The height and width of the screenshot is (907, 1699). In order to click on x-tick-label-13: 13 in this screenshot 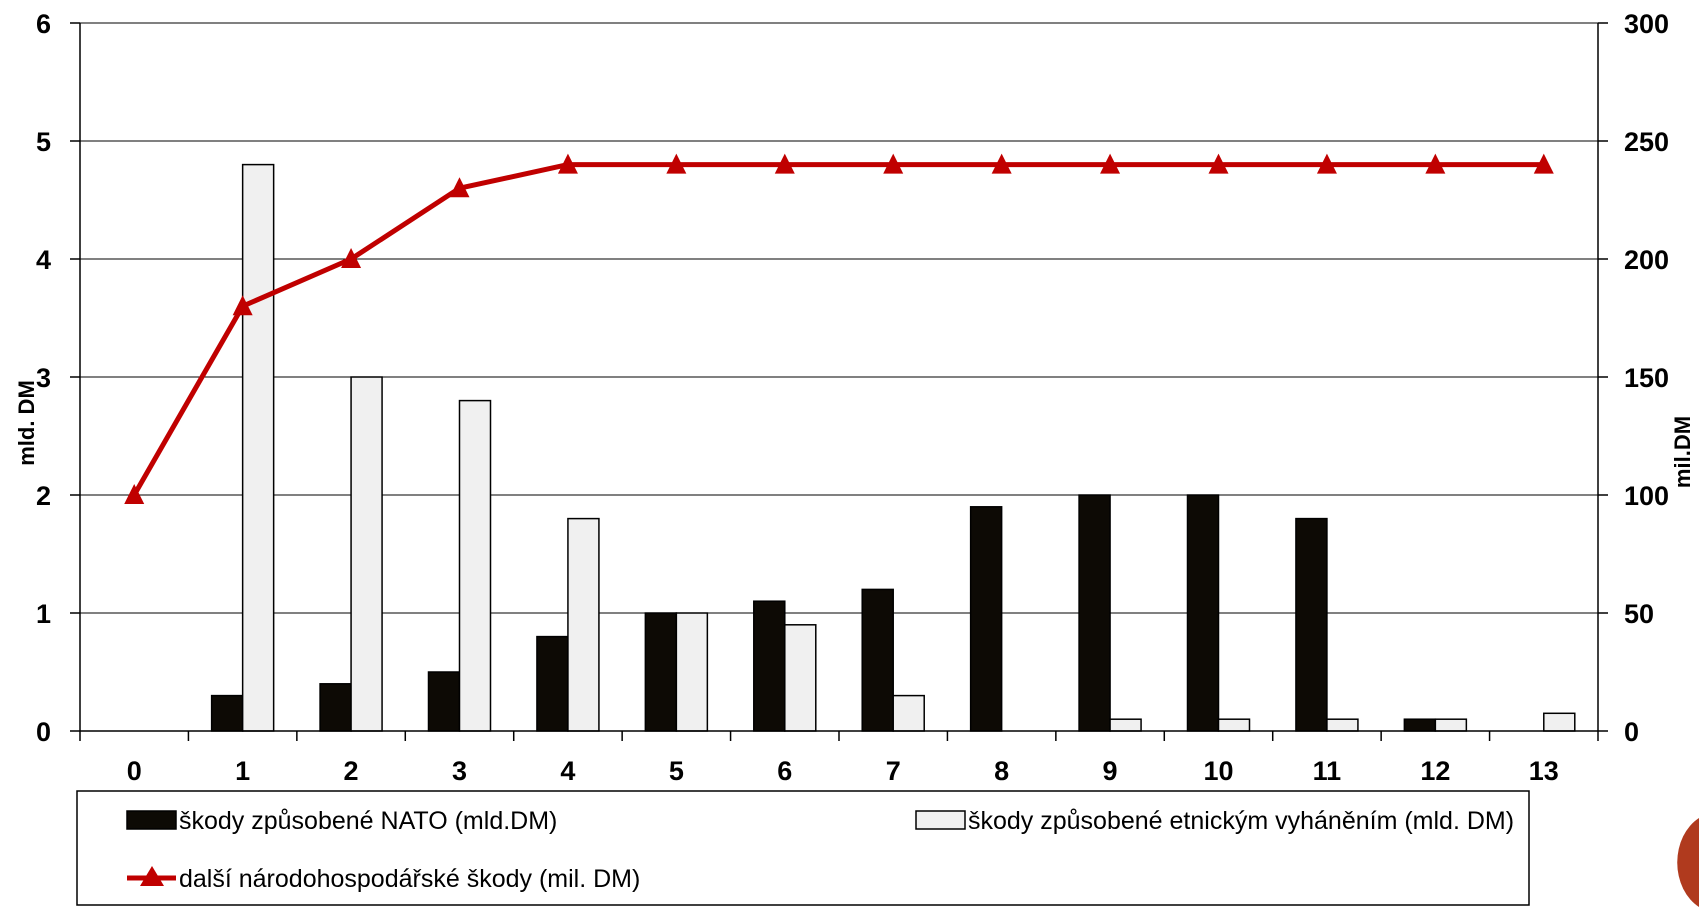, I will do `click(1544, 771)`.